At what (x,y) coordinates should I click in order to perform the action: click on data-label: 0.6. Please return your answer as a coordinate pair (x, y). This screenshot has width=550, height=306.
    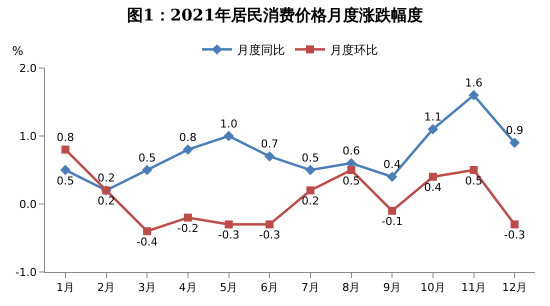
    Looking at the image, I should click on (351, 151).